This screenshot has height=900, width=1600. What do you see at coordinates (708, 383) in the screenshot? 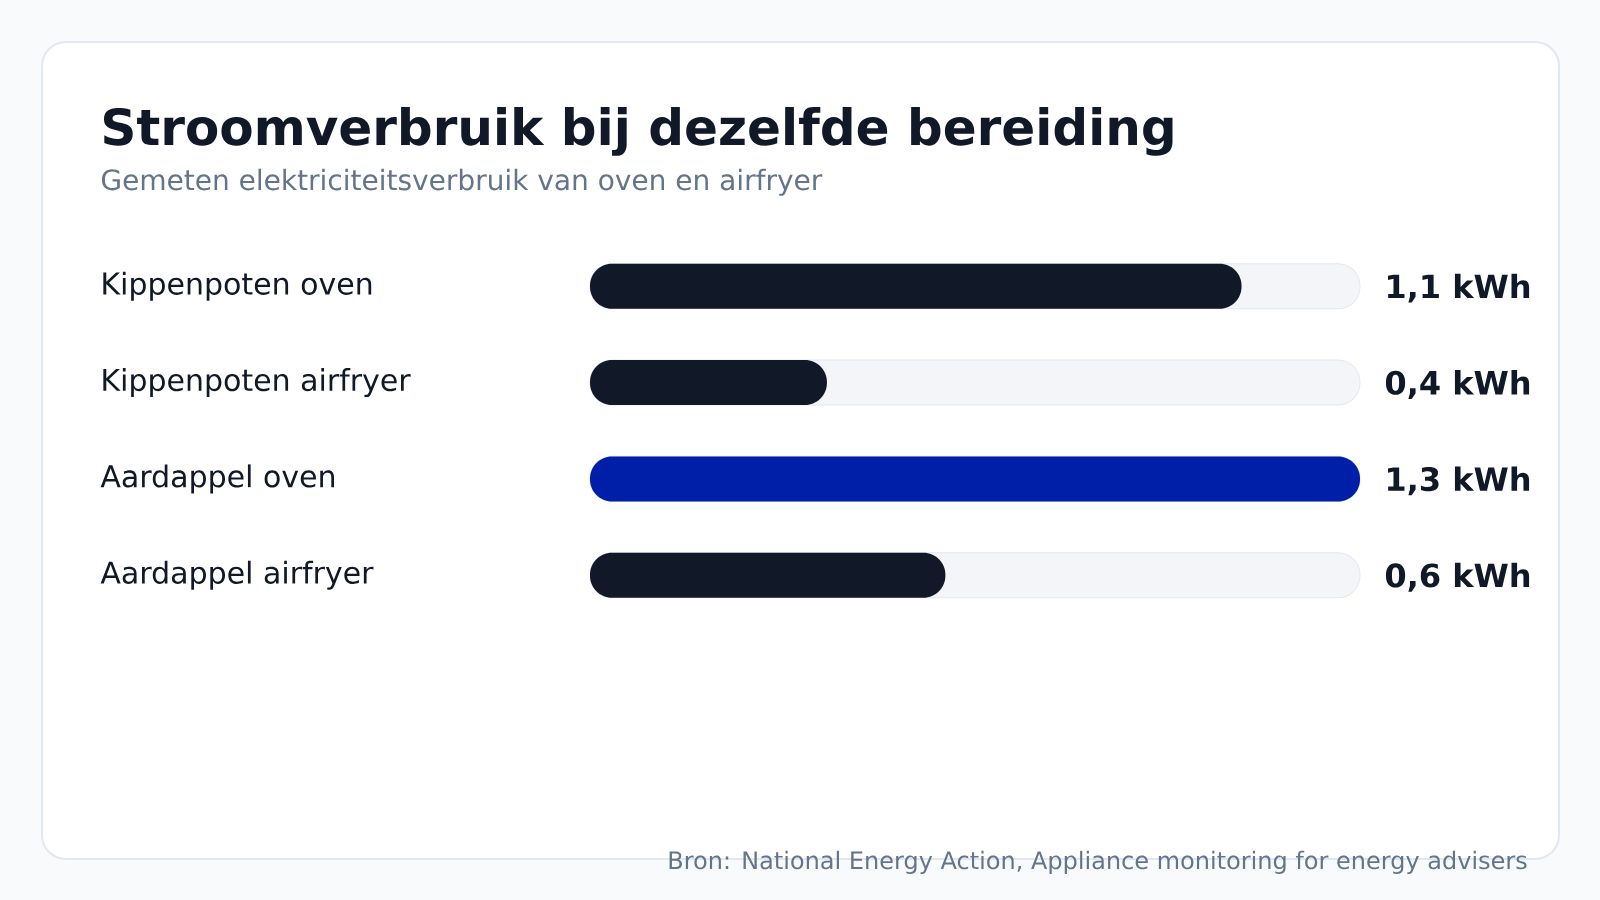
I see `bar` at bounding box center [708, 383].